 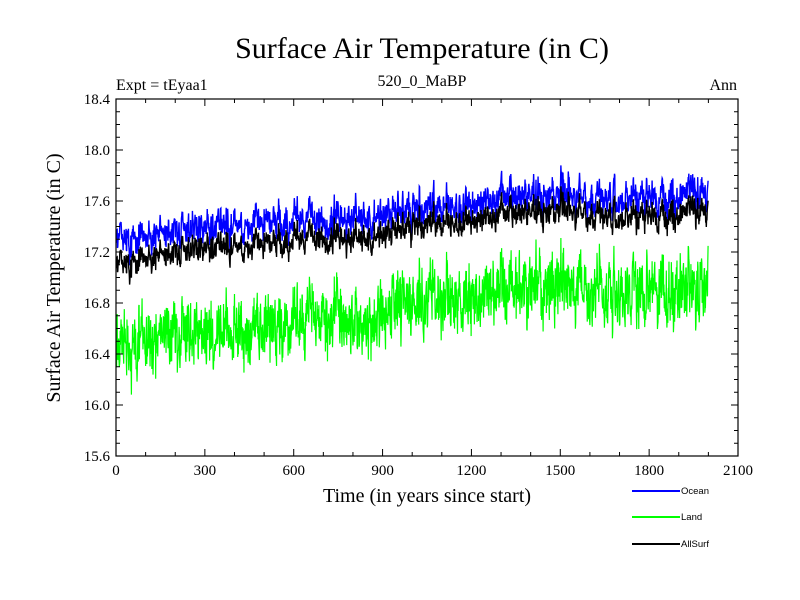 I want to click on y-tick-label: 16.0, so click(x=97, y=406).